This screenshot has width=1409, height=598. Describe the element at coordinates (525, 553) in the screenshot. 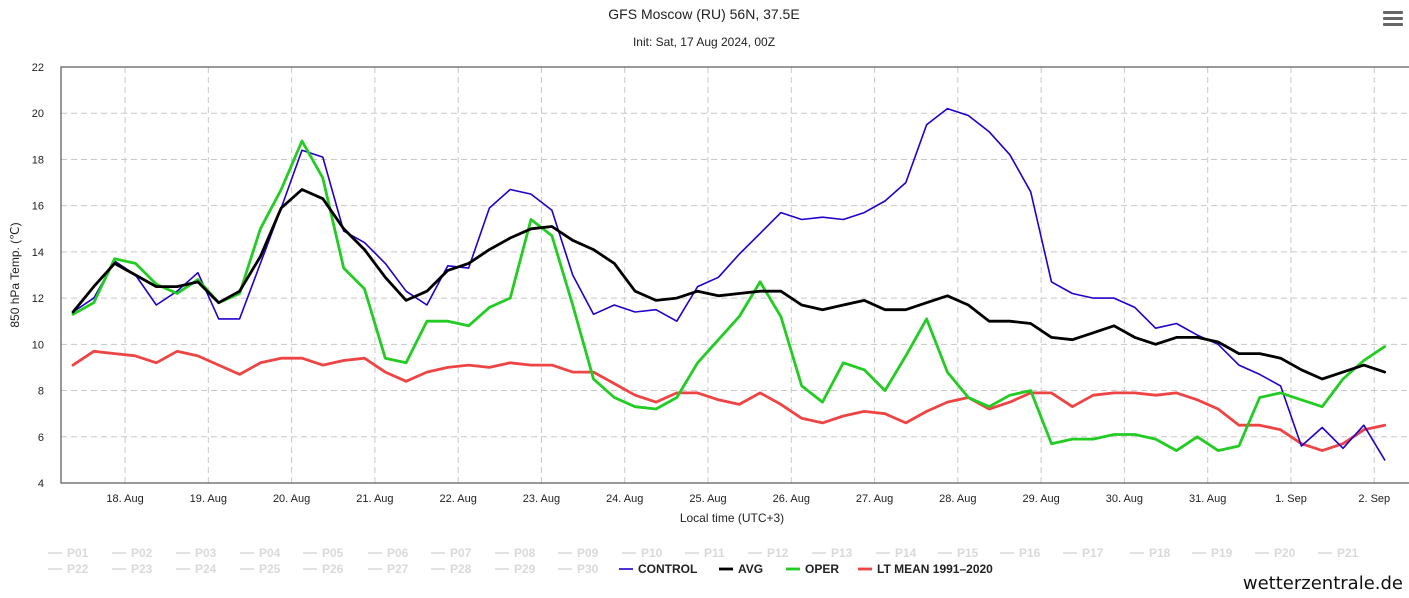

I see `legend-item-p08: P08` at that location.